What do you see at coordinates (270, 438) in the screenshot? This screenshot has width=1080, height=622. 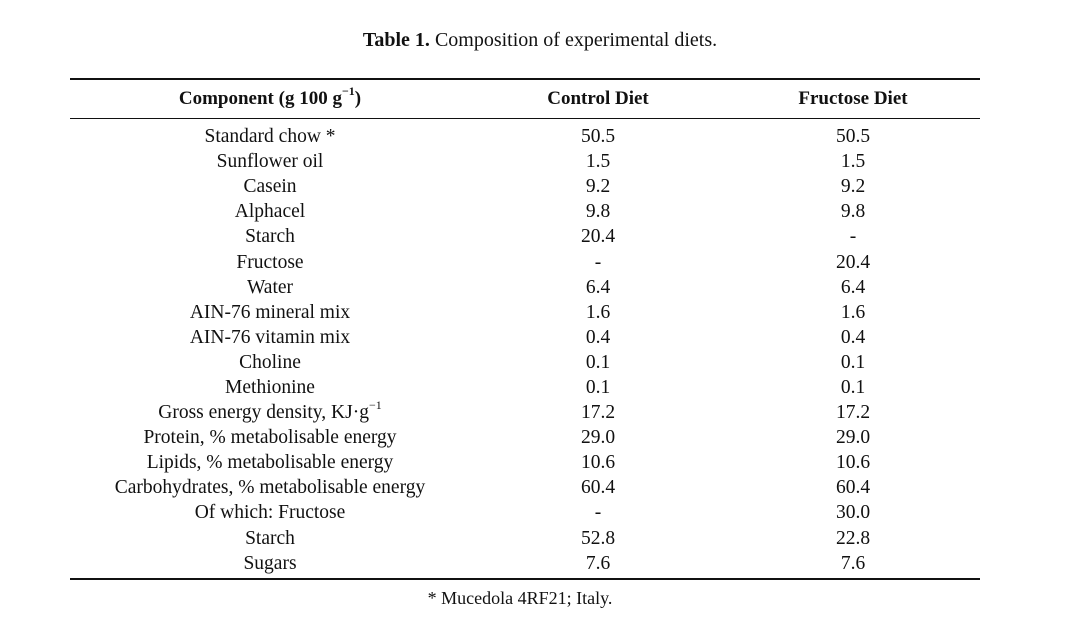 I see `cell-component: Protein, % metabolisable energy` at bounding box center [270, 438].